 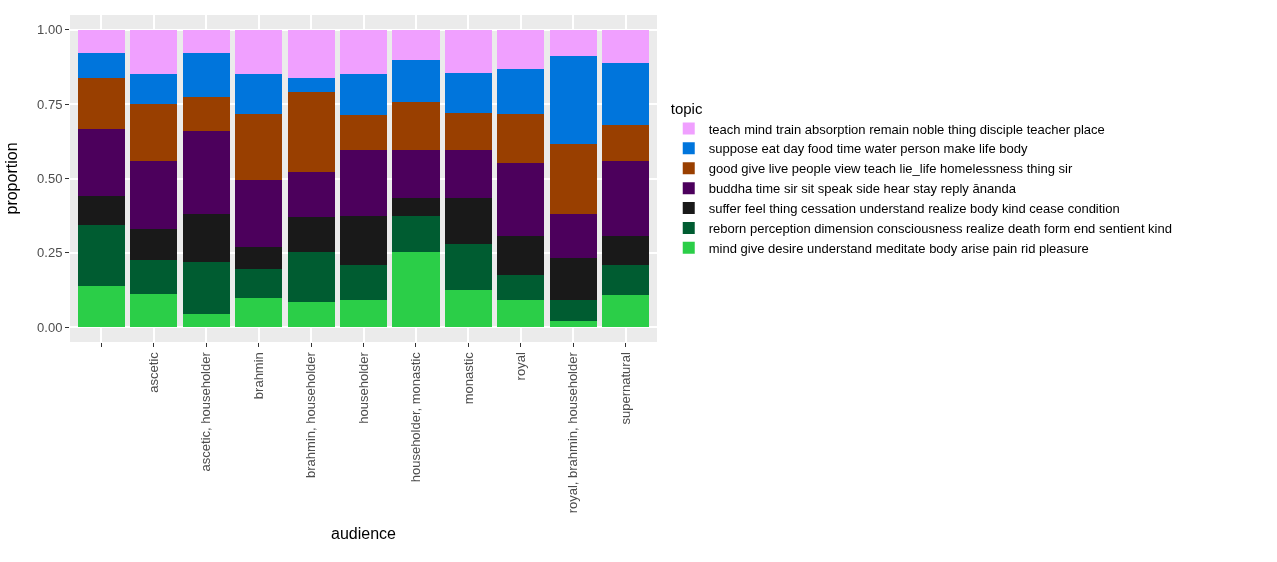 I want to click on x-tick-label: ascetic, so click(x=154, y=372).